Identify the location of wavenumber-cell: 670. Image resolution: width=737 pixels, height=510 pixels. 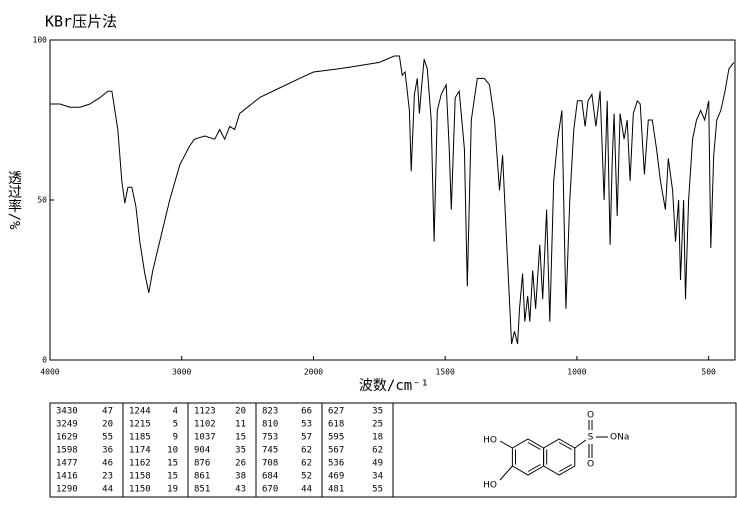
(270, 490).